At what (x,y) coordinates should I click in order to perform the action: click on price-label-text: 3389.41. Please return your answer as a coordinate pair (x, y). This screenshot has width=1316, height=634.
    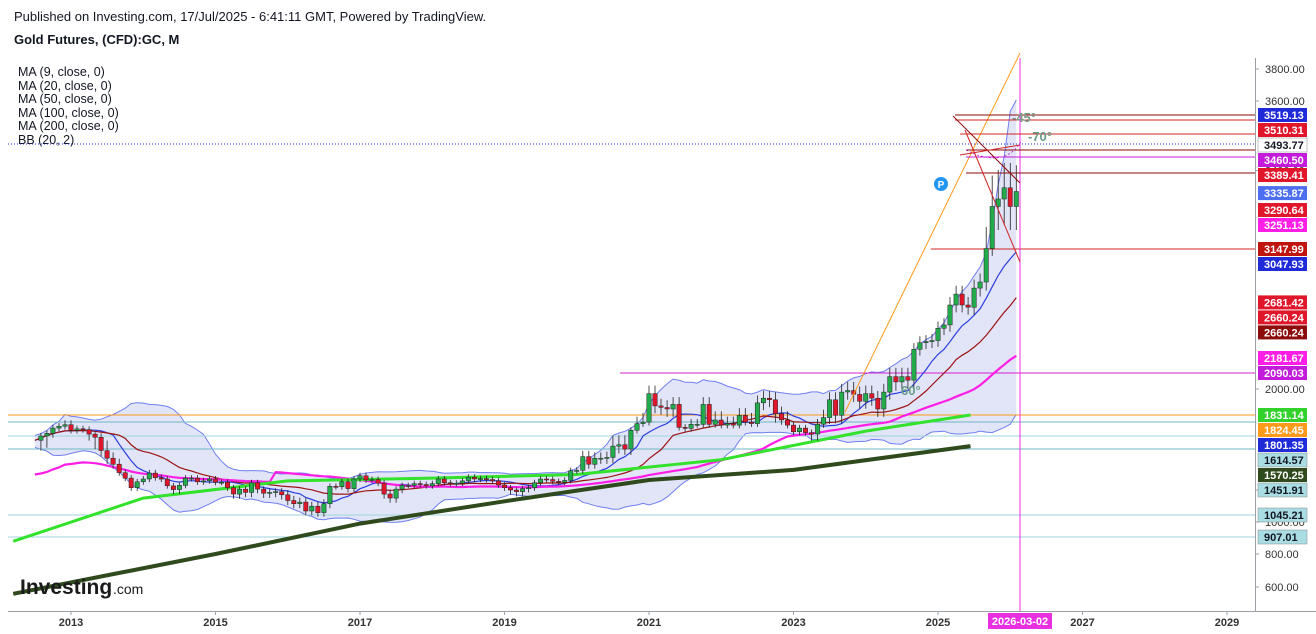
    Looking at the image, I should click on (1284, 176).